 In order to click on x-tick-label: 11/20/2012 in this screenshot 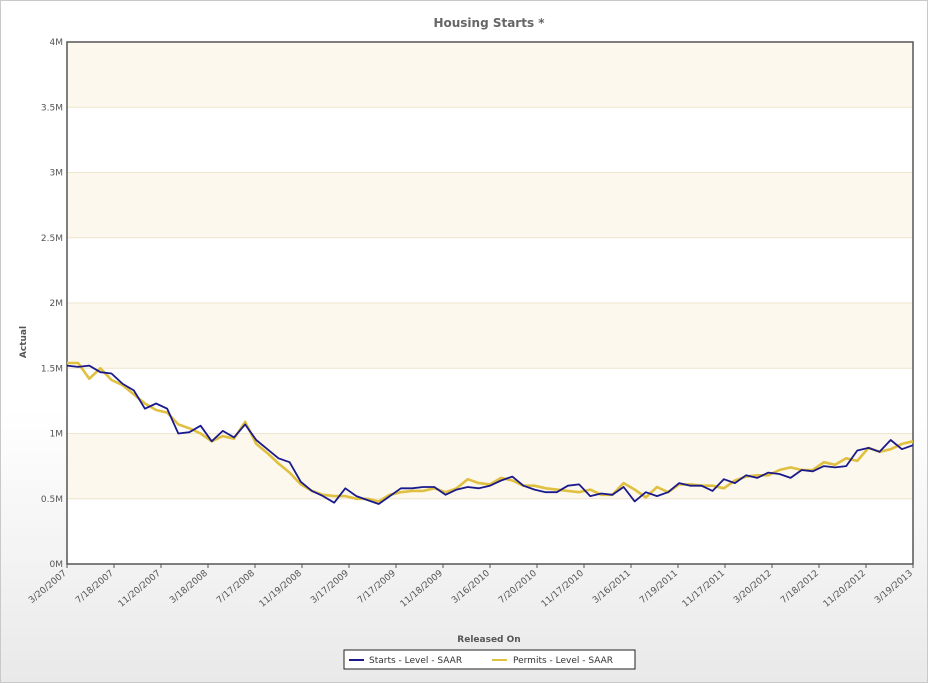, I will do `click(845, 589)`.